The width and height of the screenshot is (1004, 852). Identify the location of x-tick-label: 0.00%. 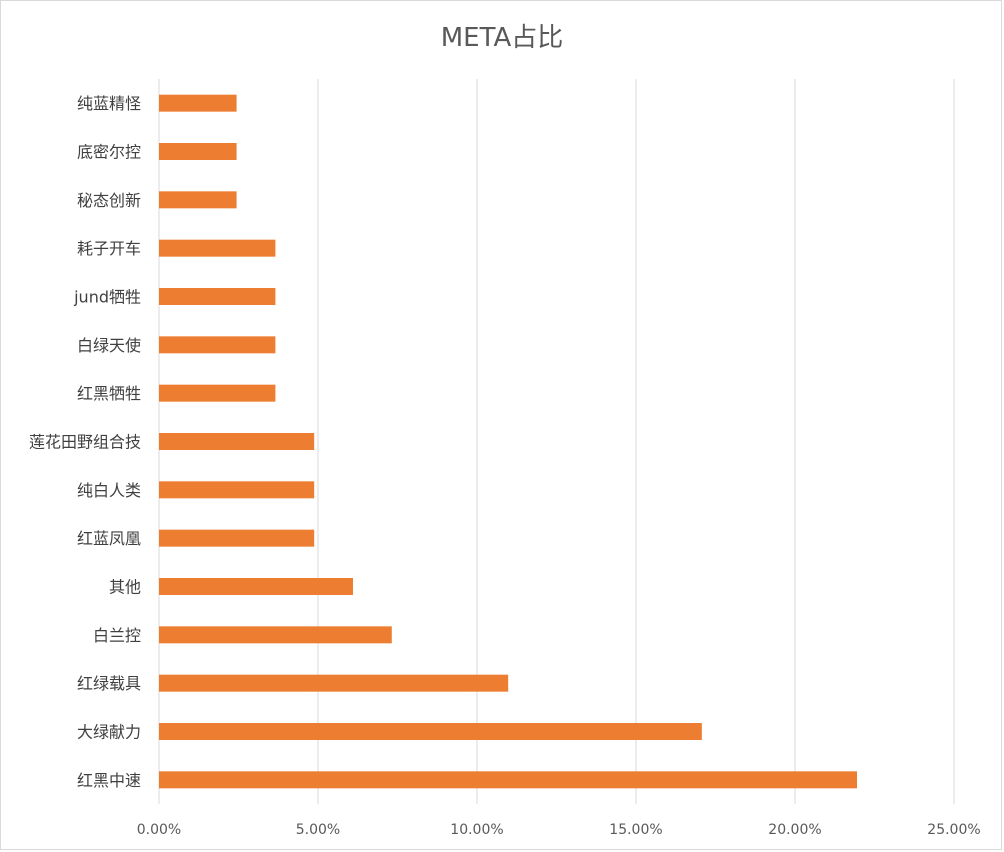
(159, 830).